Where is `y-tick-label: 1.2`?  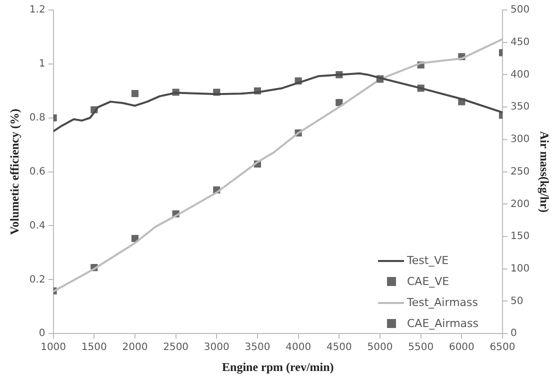 y-tick-label: 1.2 is located at coordinates (37, 10).